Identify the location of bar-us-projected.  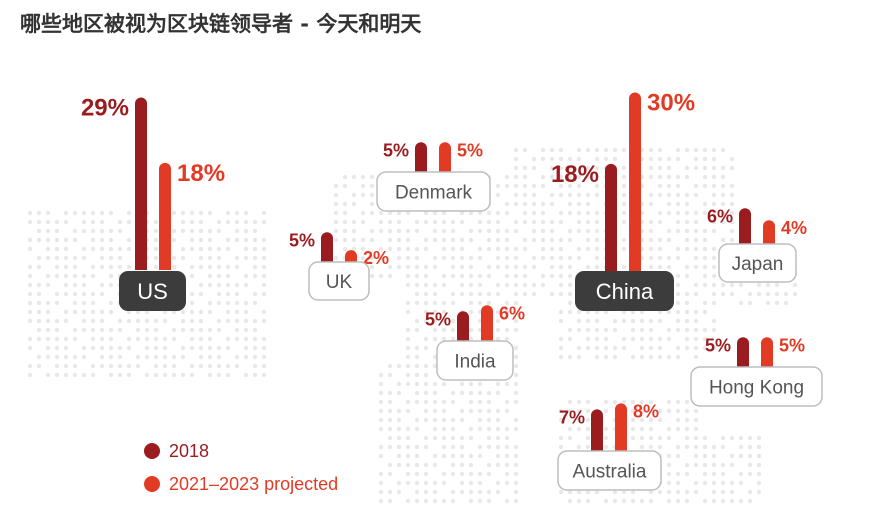
(165, 216).